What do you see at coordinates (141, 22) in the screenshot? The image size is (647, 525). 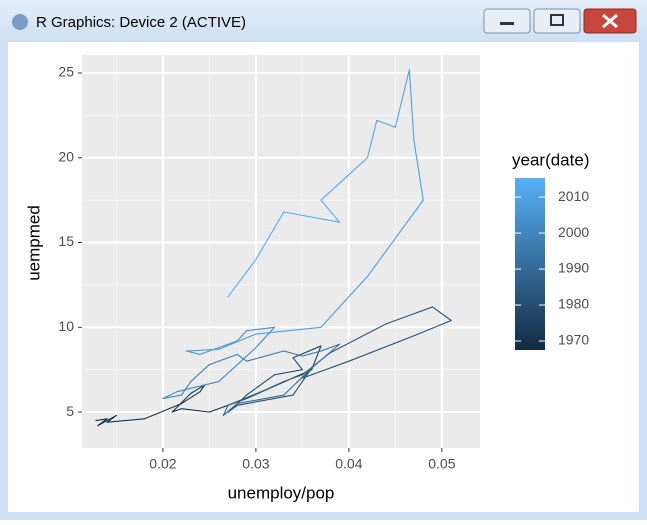 I see `window-title: R Graphics: Device 2 (ACTIVE)` at bounding box center [141, 22].